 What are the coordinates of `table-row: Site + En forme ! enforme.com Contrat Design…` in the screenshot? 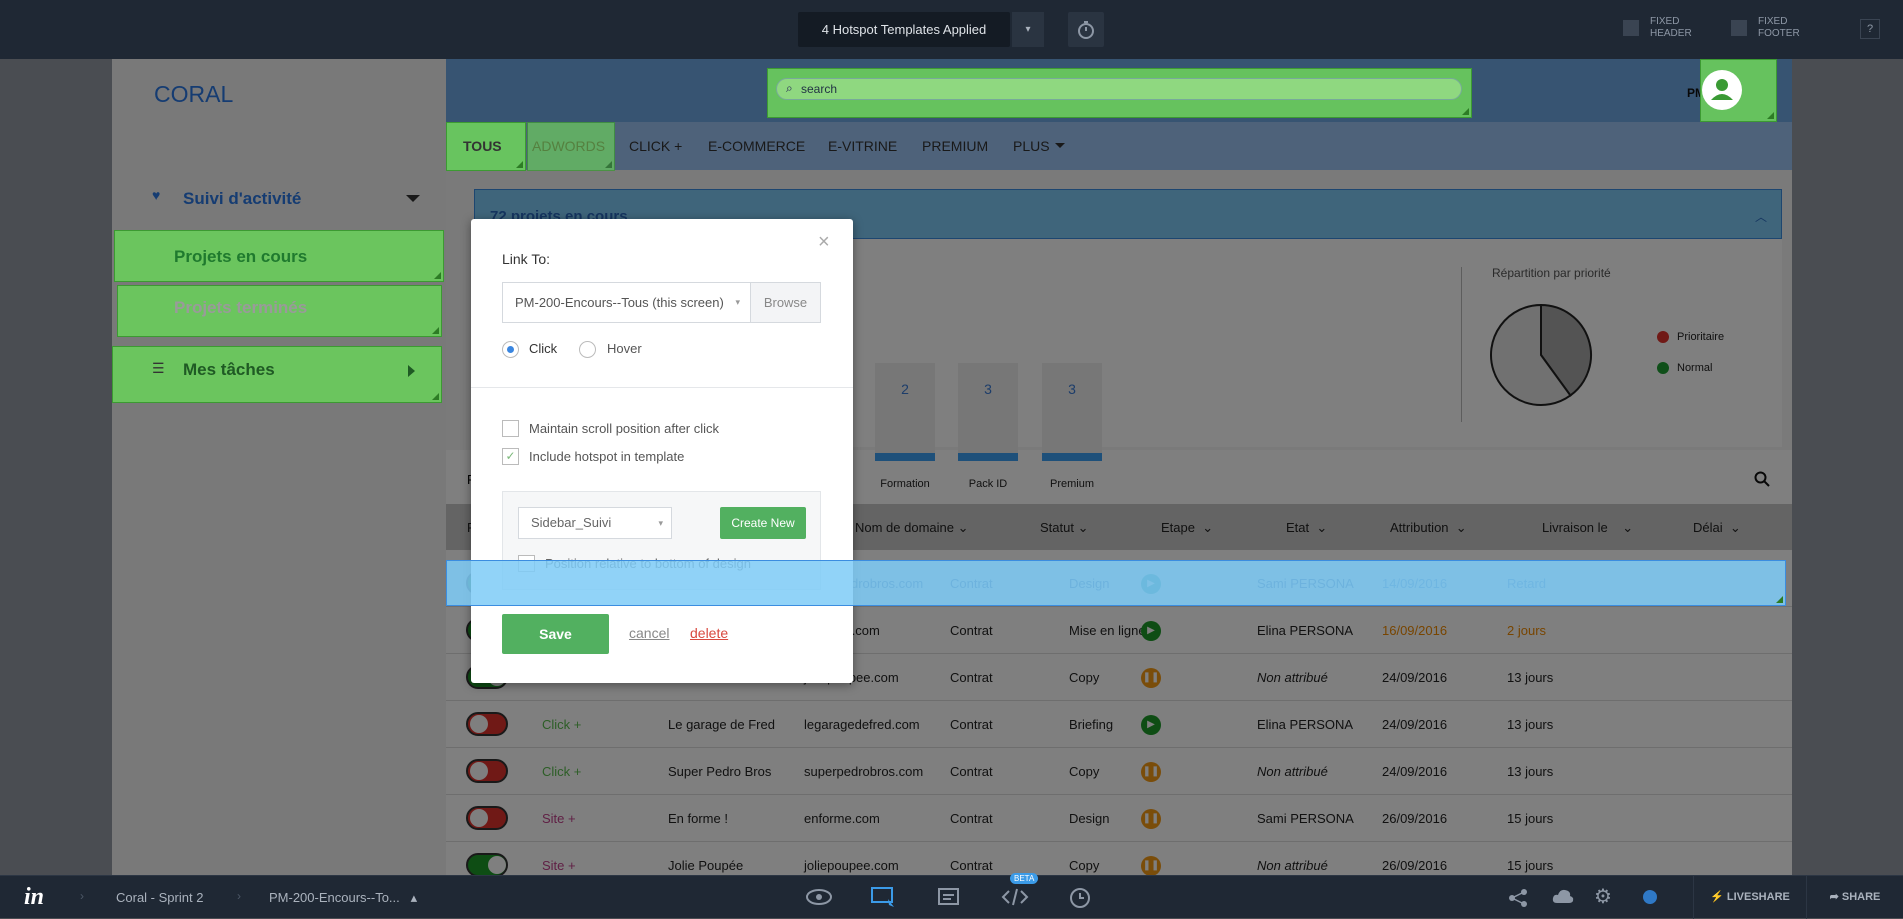 It's located at (1119, 818).